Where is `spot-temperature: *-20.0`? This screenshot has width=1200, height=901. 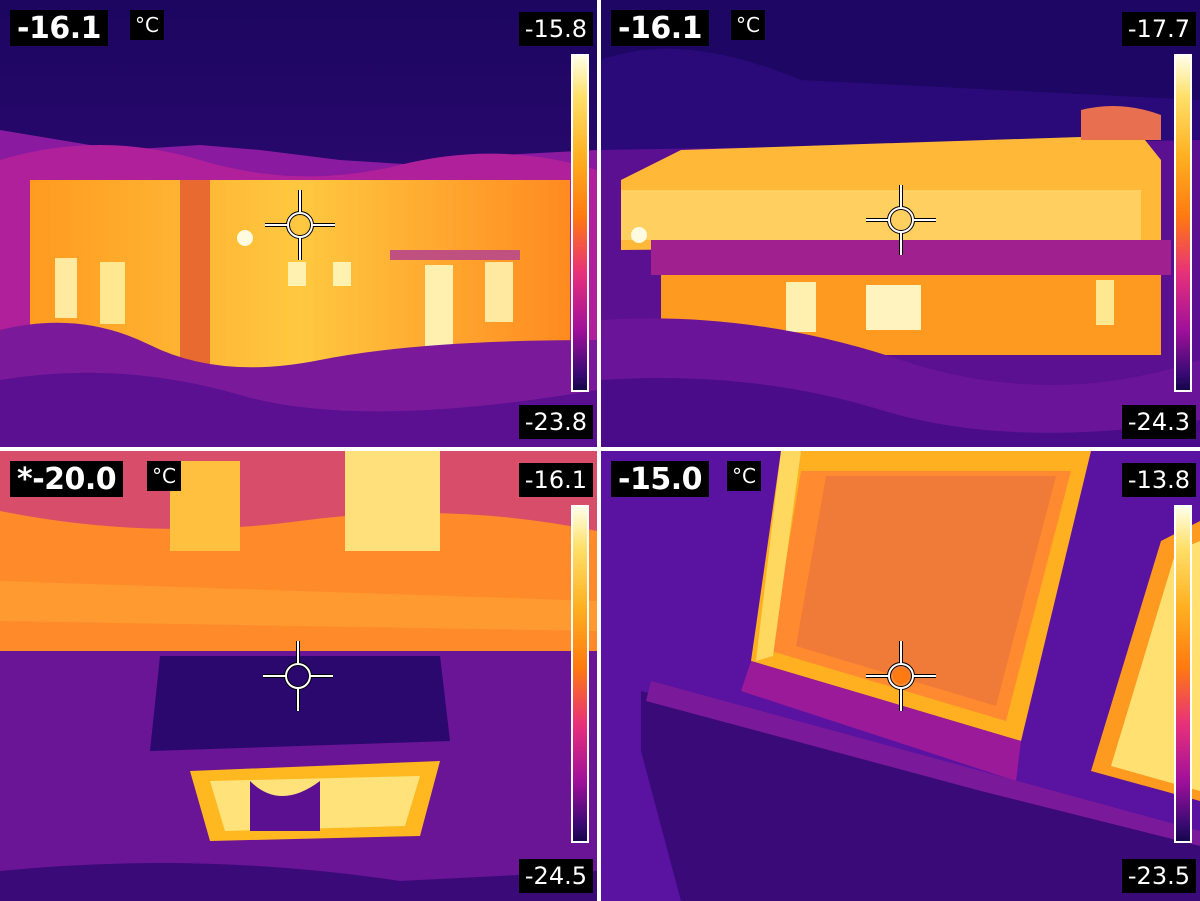
spot-temperature: *-20.0 is located at coordinates (67, 479).